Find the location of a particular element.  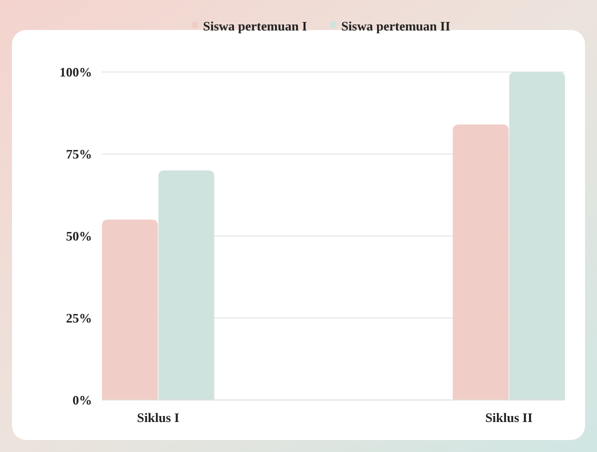

y-tick-label: 100% is located at coordinates (76, 72).